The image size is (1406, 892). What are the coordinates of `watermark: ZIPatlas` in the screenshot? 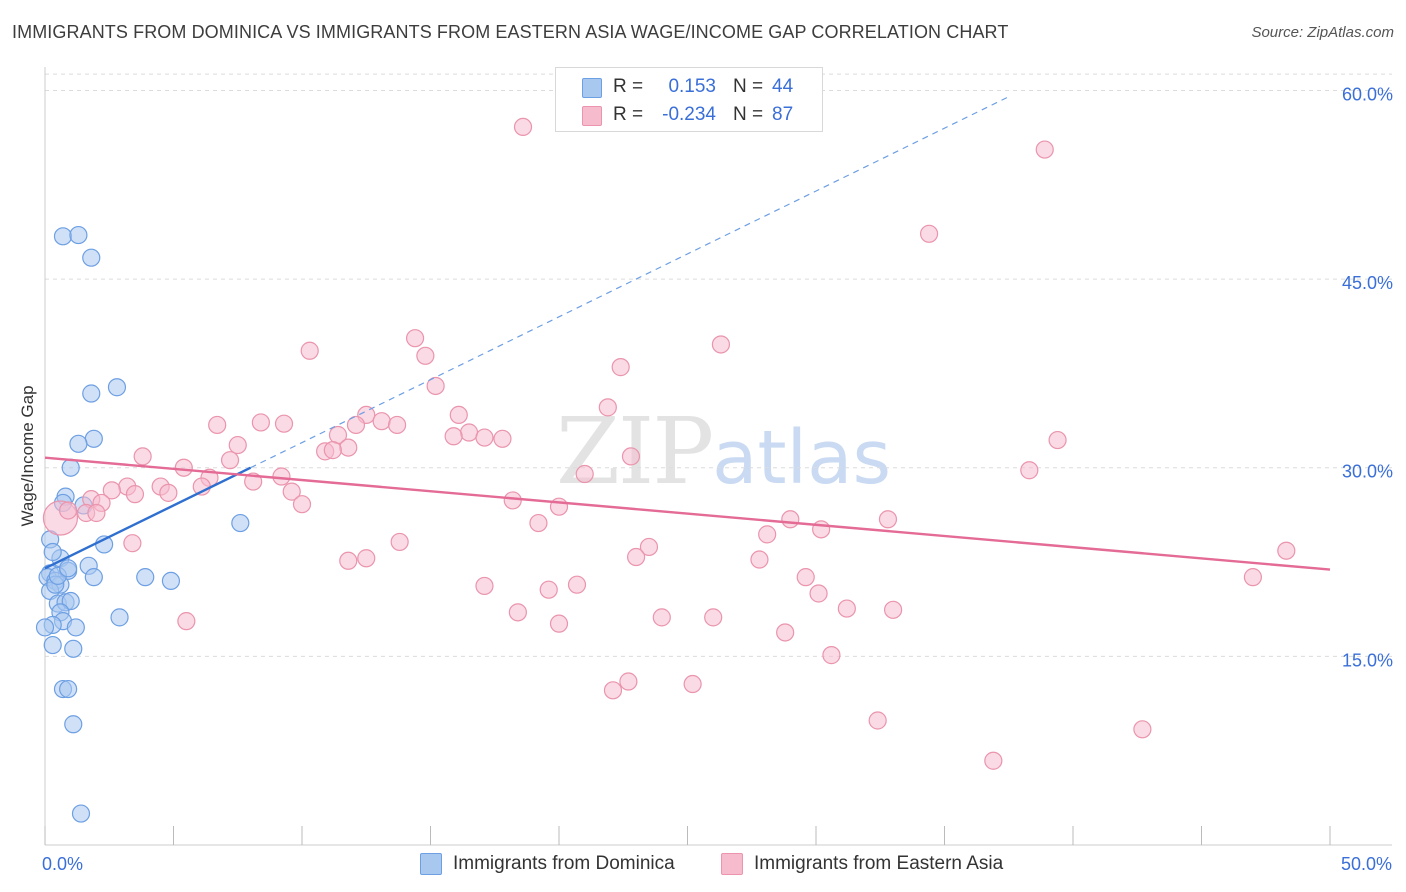 It's located at (723, 451).